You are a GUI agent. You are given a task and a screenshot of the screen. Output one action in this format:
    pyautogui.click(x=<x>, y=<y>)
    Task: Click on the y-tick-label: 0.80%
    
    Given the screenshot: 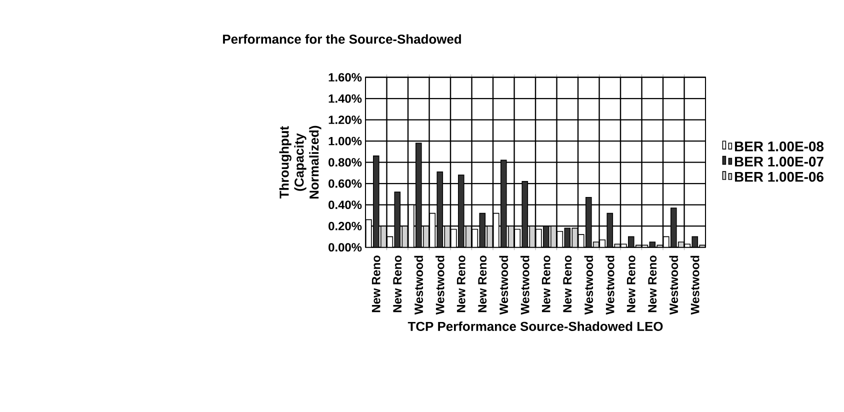 What is the action you would take?
    pyautogui.click(x=345, y=162)
    